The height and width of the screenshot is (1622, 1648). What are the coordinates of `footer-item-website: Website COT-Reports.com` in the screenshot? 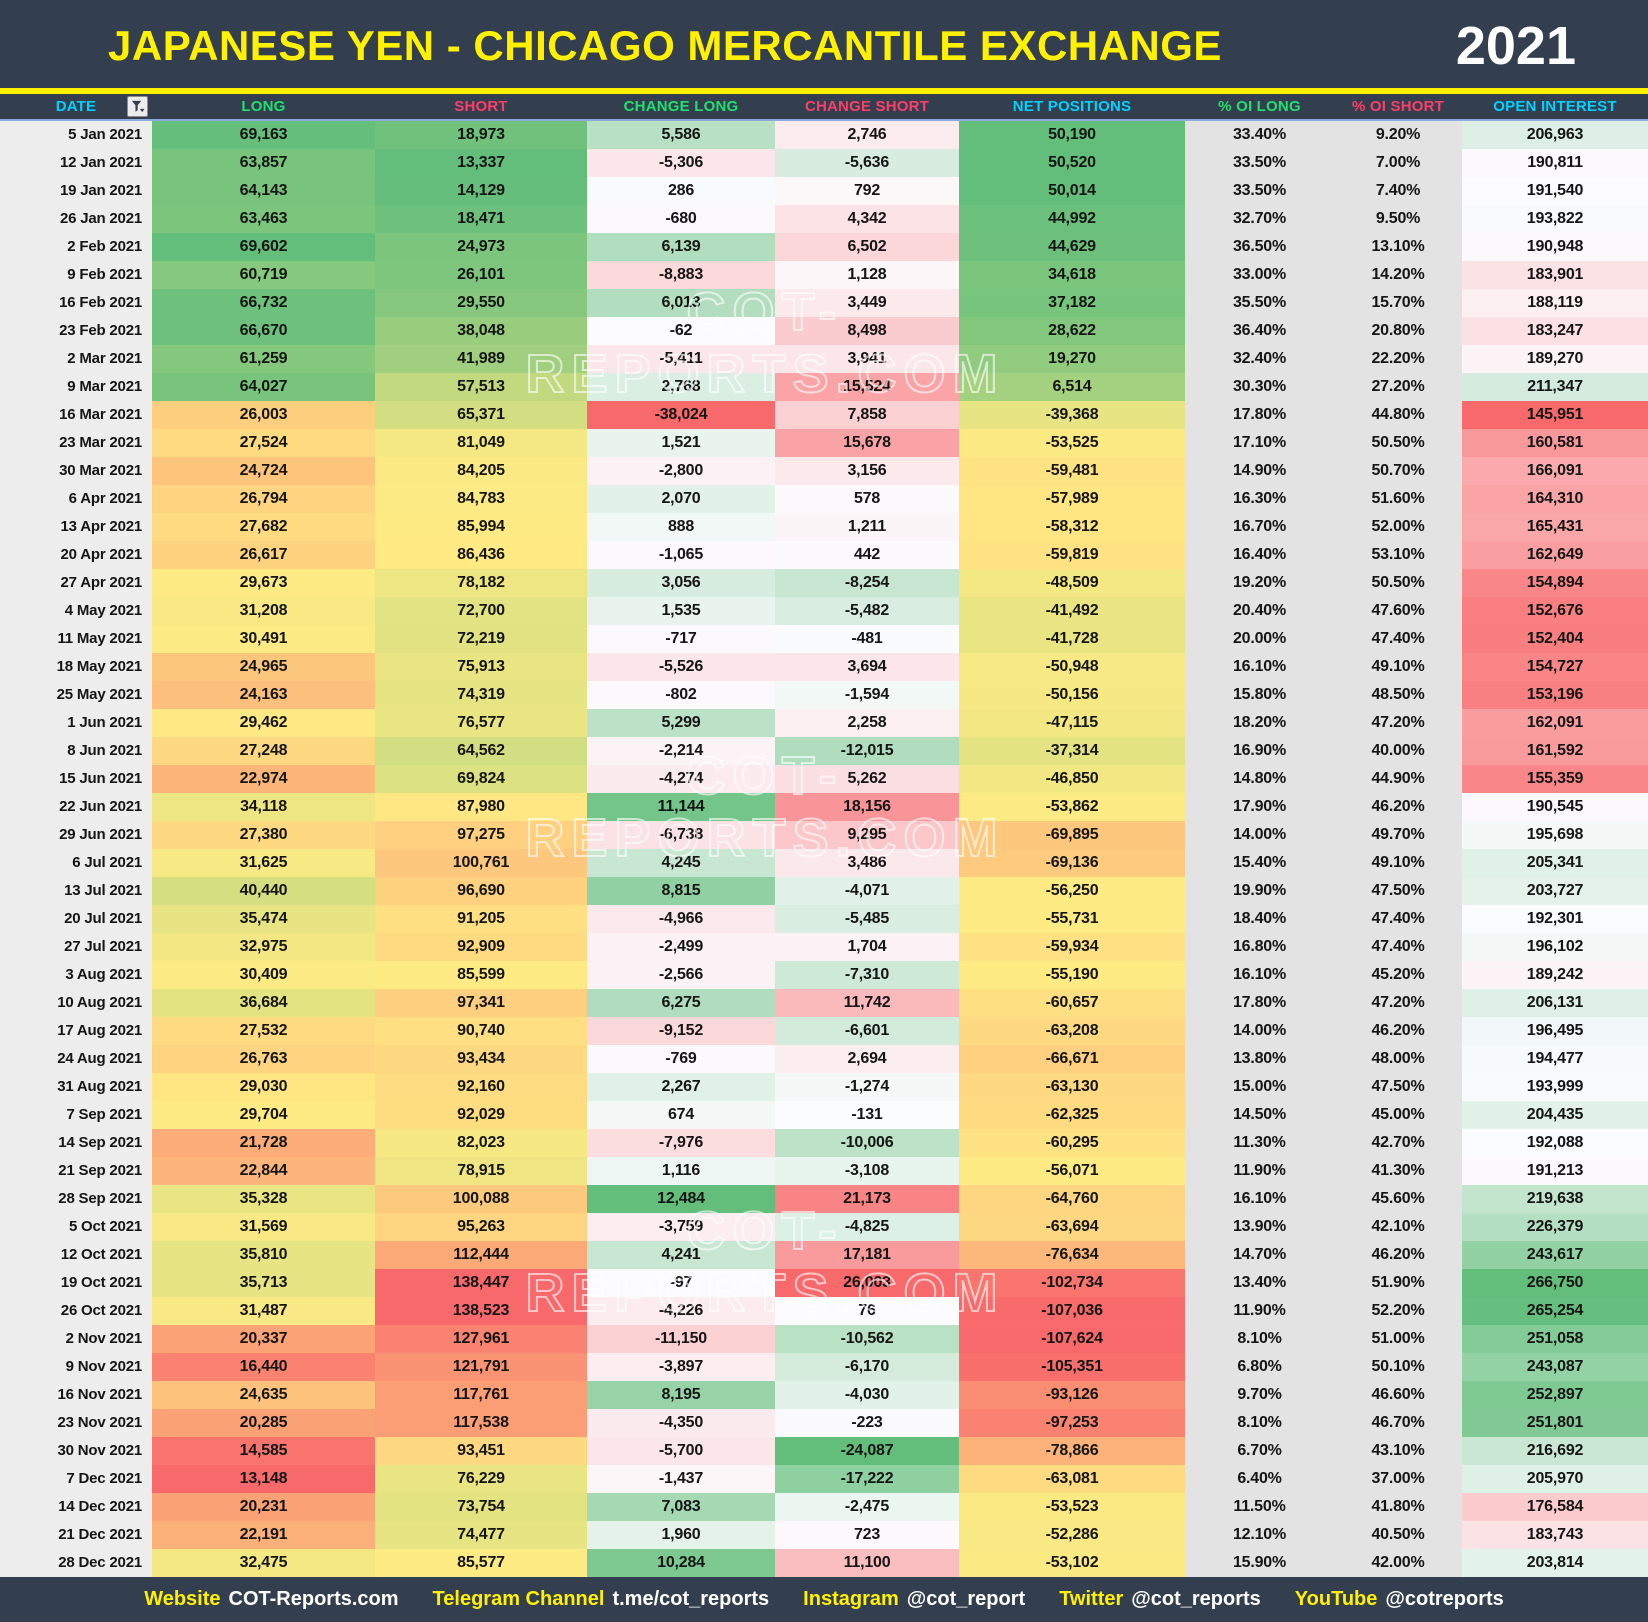 It's located at (271, 1599).